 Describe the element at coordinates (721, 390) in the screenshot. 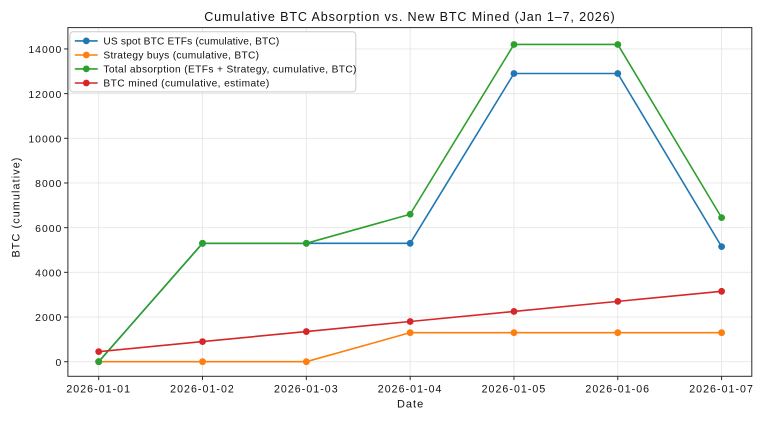

I see `svg-text: 2026-01-07` at that location.